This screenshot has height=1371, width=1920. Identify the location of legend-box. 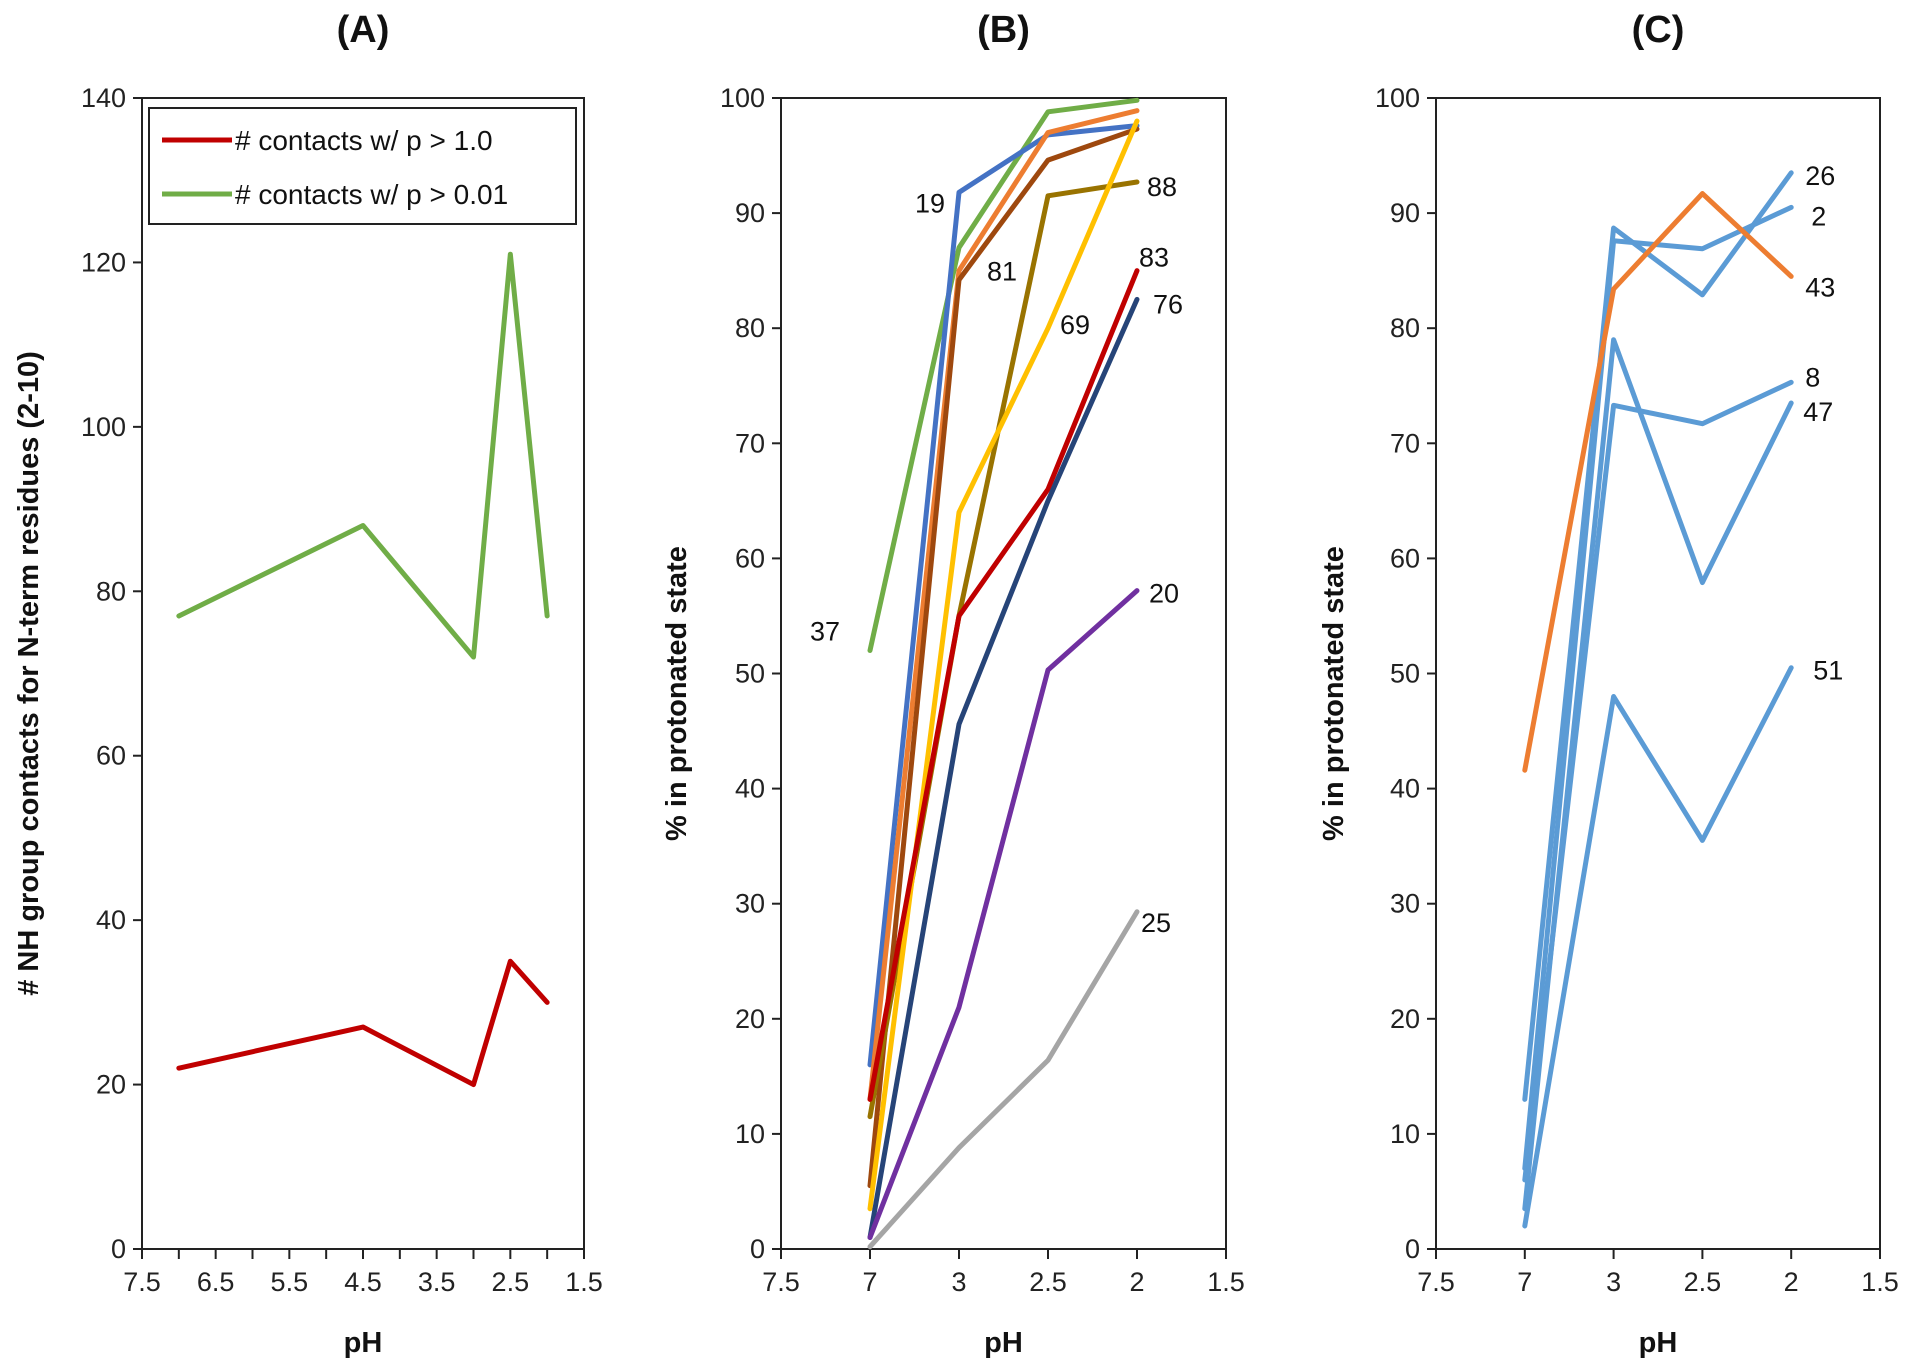
(362, 166).